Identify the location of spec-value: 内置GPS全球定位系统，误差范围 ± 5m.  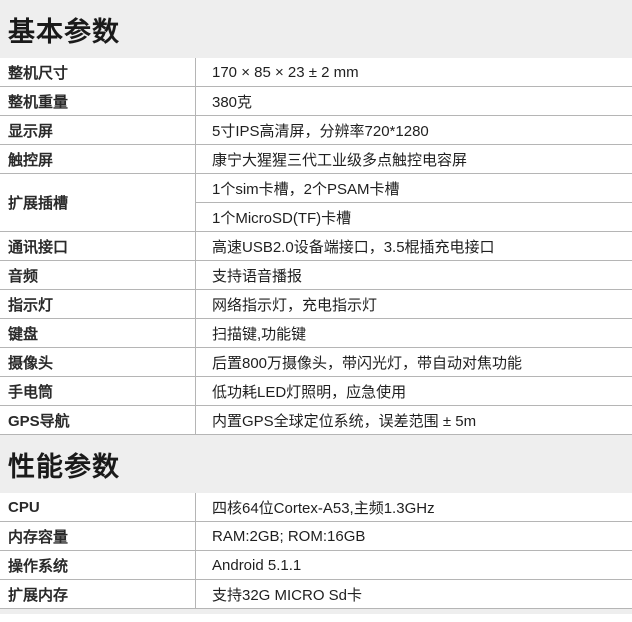
(413, 420).